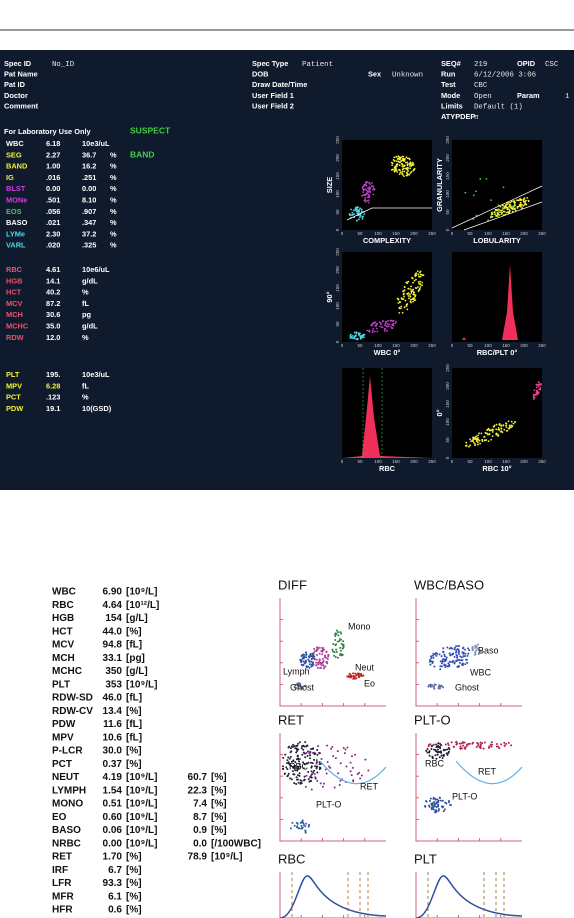 The width and height of the screenshot is (574, 918). What do you see at coordinates (389, 214) in the screenshot?
I see `gate-line` at bounding box center [389, 214].